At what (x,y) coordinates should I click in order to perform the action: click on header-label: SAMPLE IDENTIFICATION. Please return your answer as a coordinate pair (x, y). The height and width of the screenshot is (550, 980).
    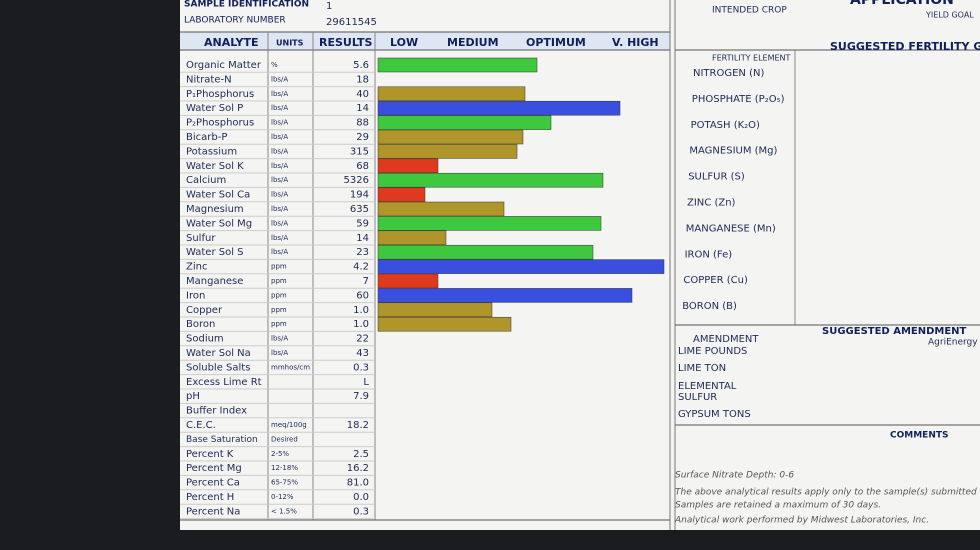
    Looking at the image, I should click on (246, 5).